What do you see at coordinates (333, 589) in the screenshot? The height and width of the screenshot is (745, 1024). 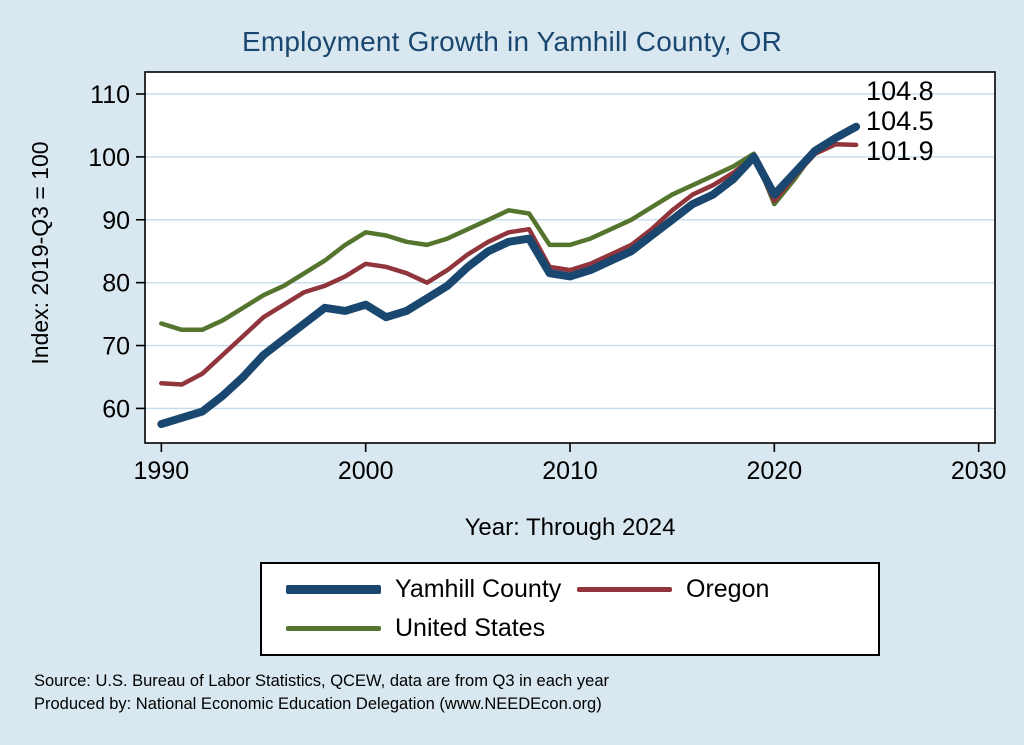 I see `legend-line-sample-yamhill` at bounding box center [333, 589].